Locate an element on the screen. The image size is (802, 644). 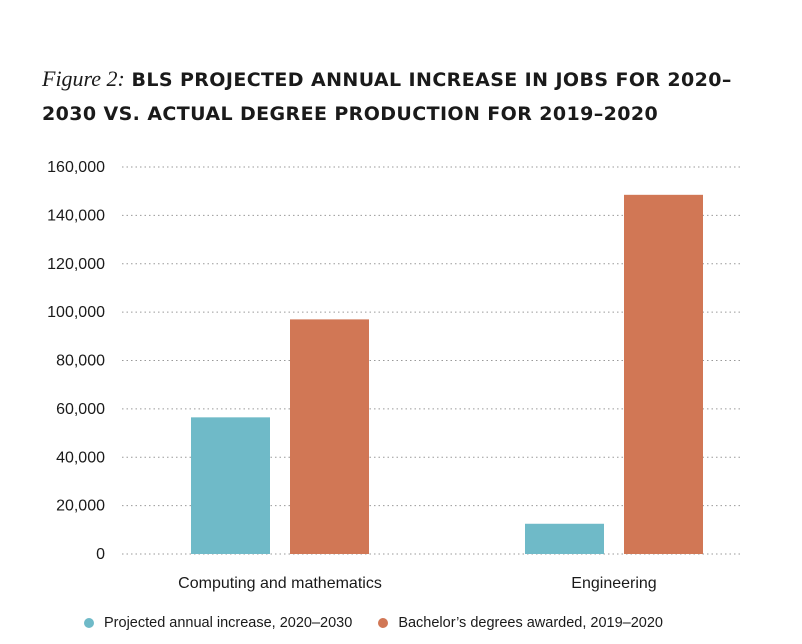
legend-item-projected: Projected annual increase, 2020–2030 is located at coordinates (218, 623).